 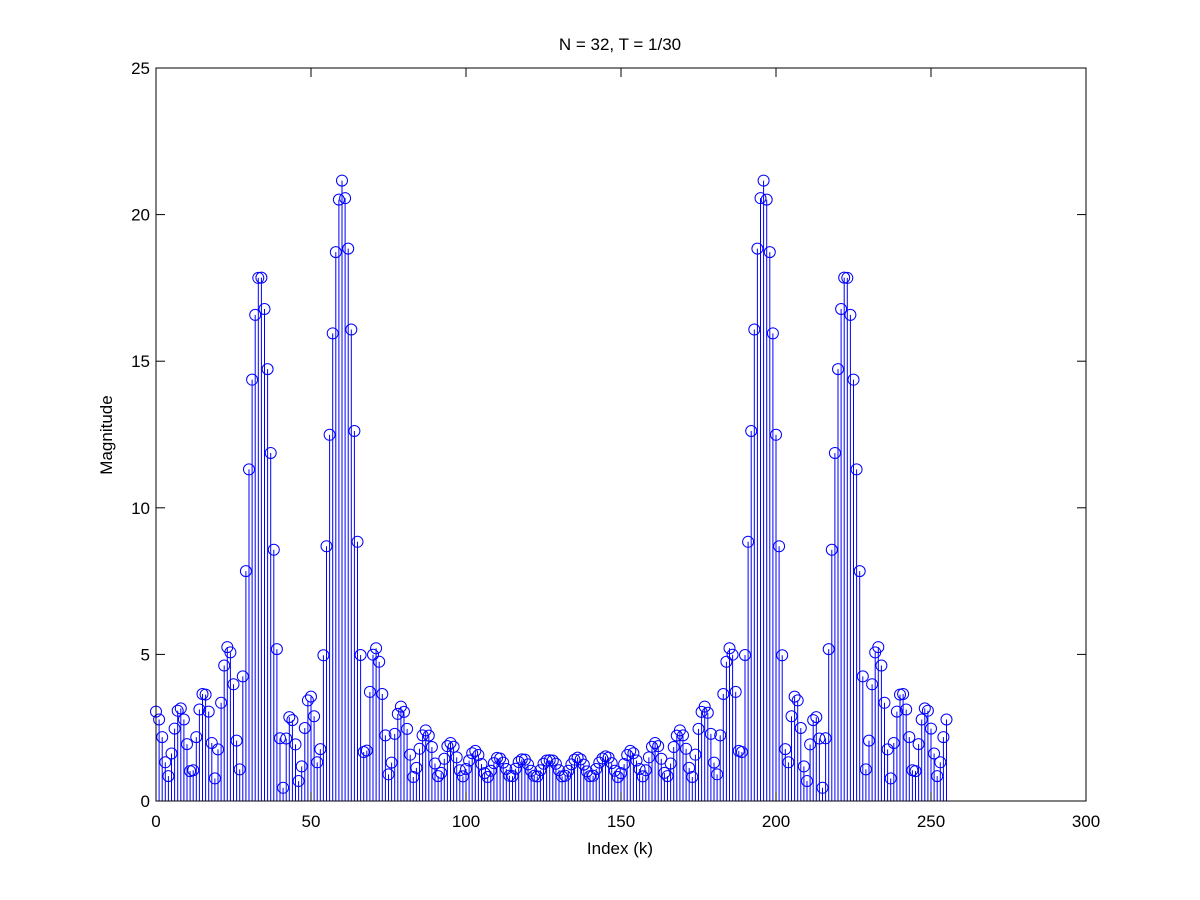 What do you see at coordinates (145, 801) in the screenshot?
I see `y-tick-label: 0` at bounding box center [145, 801].